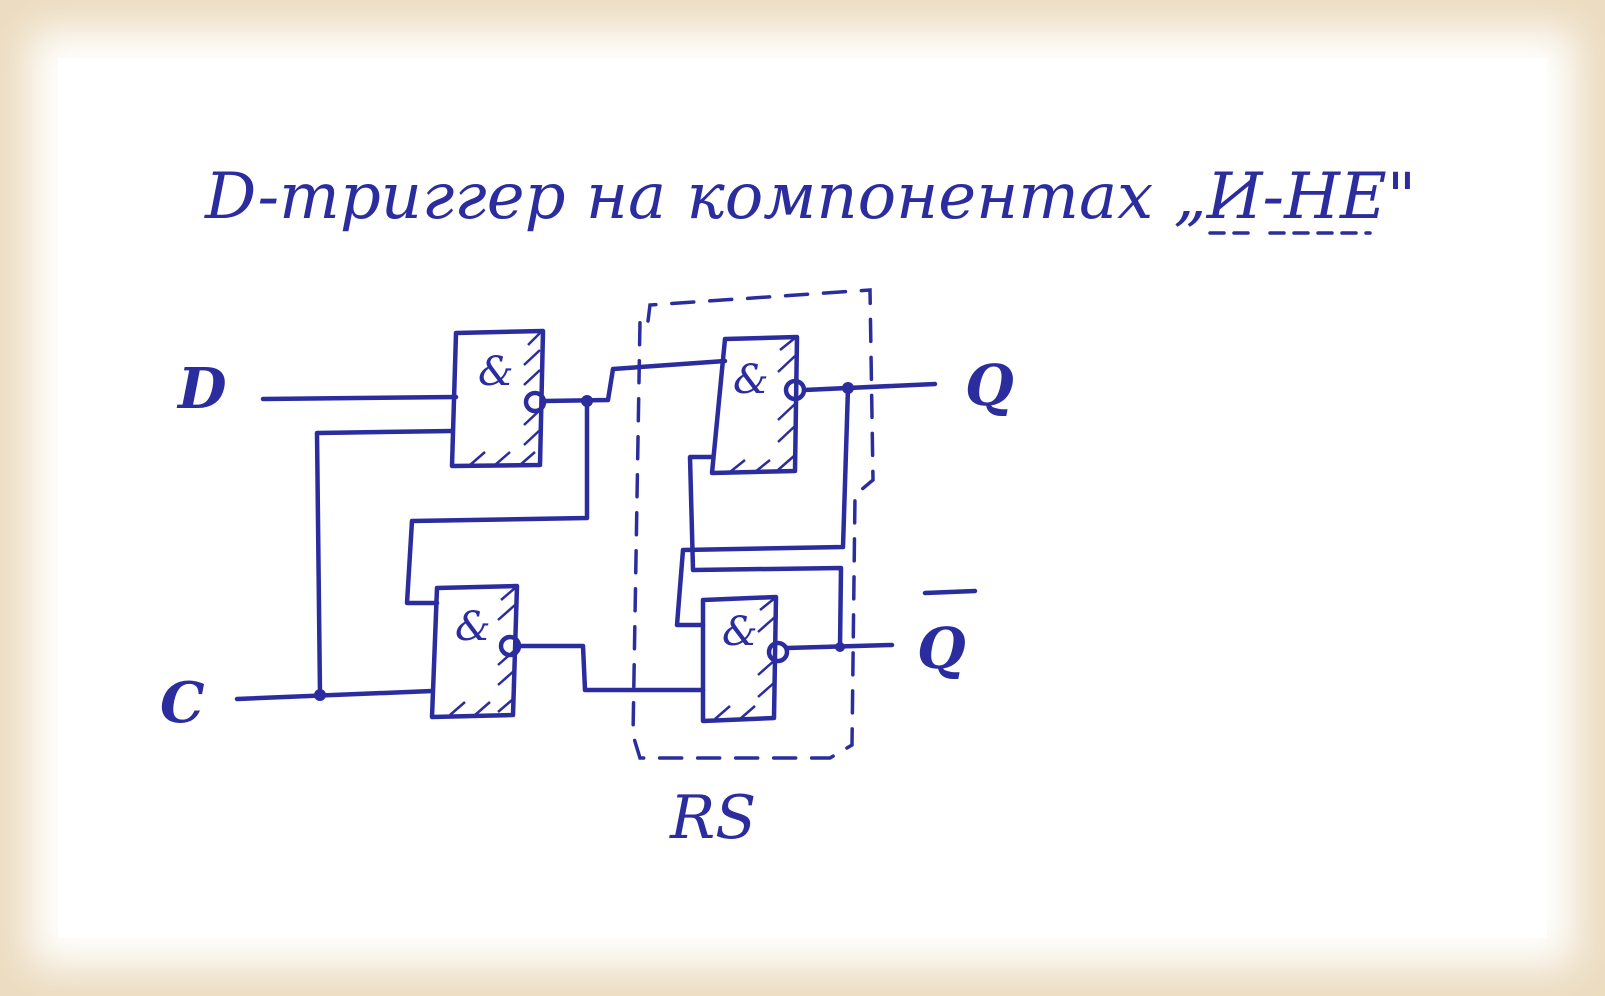 This screenshot has width=1605, height=996. I want to click on input-label-c: C, so click(182, 703).